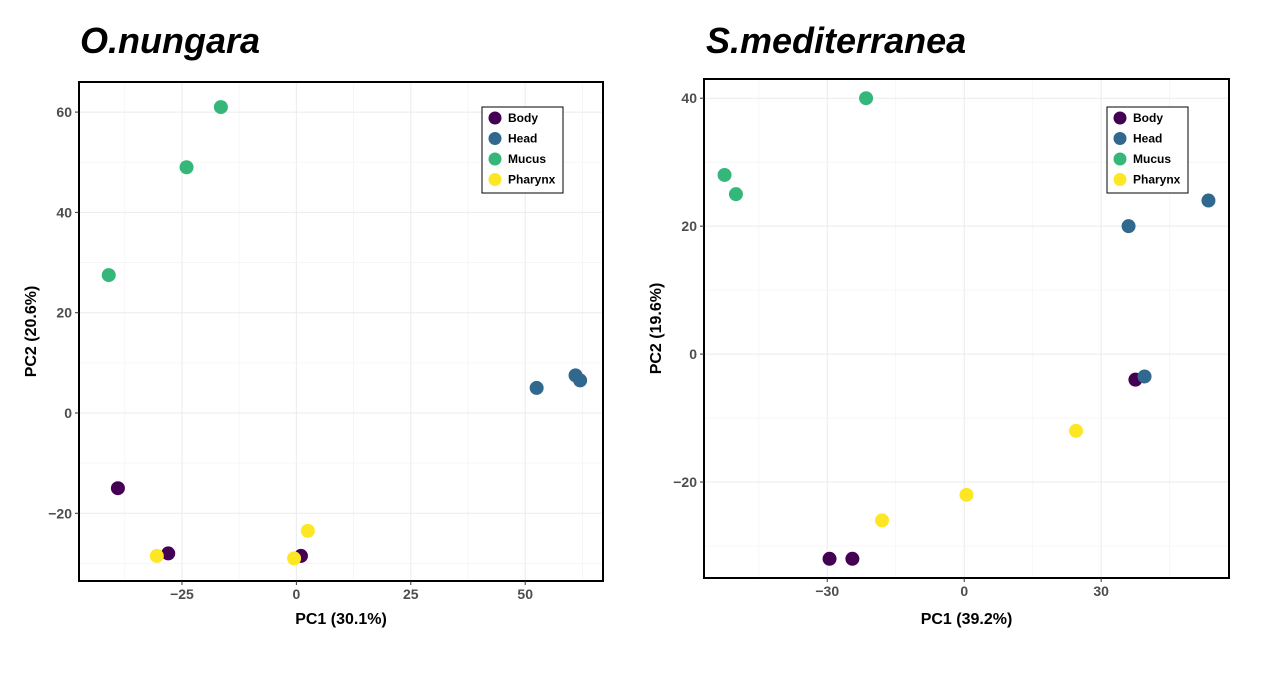 The height and width of the screenshot is (682, 1280). What do you see at coordinates (341, 619) in the screenshot?
I see `x-axis-title: PC1 (30.1%)` at bounding box center [341, 619].